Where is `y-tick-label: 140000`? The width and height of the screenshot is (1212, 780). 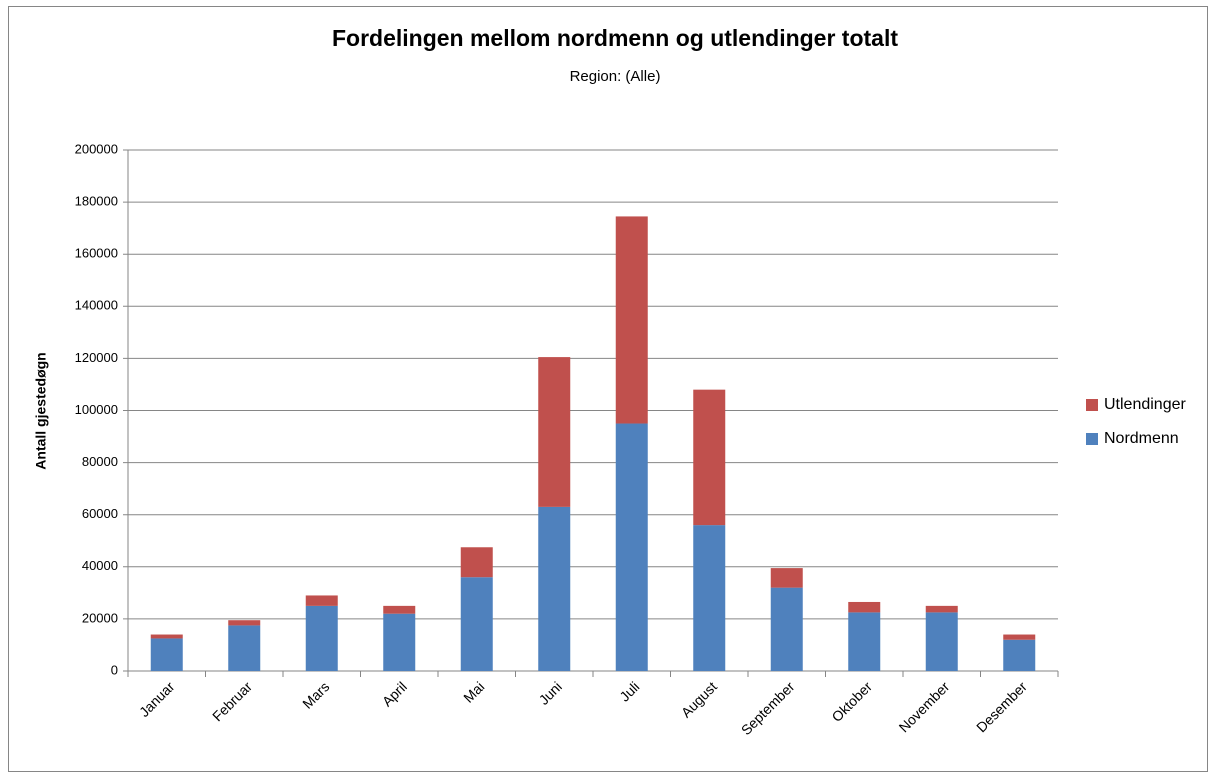
y-tick-label: 140000 is located at coordinates (96, 305).